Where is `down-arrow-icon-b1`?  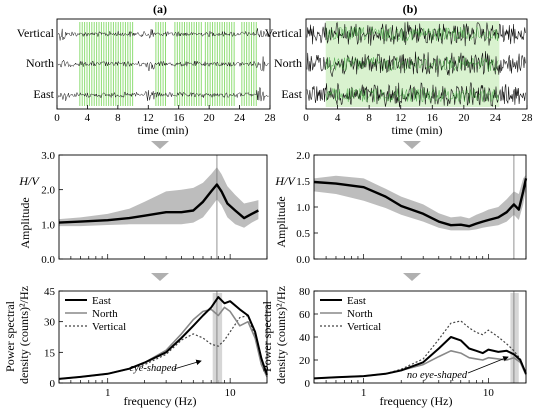 down-arrow-icon-b1 is located at coordinates (412, 145).